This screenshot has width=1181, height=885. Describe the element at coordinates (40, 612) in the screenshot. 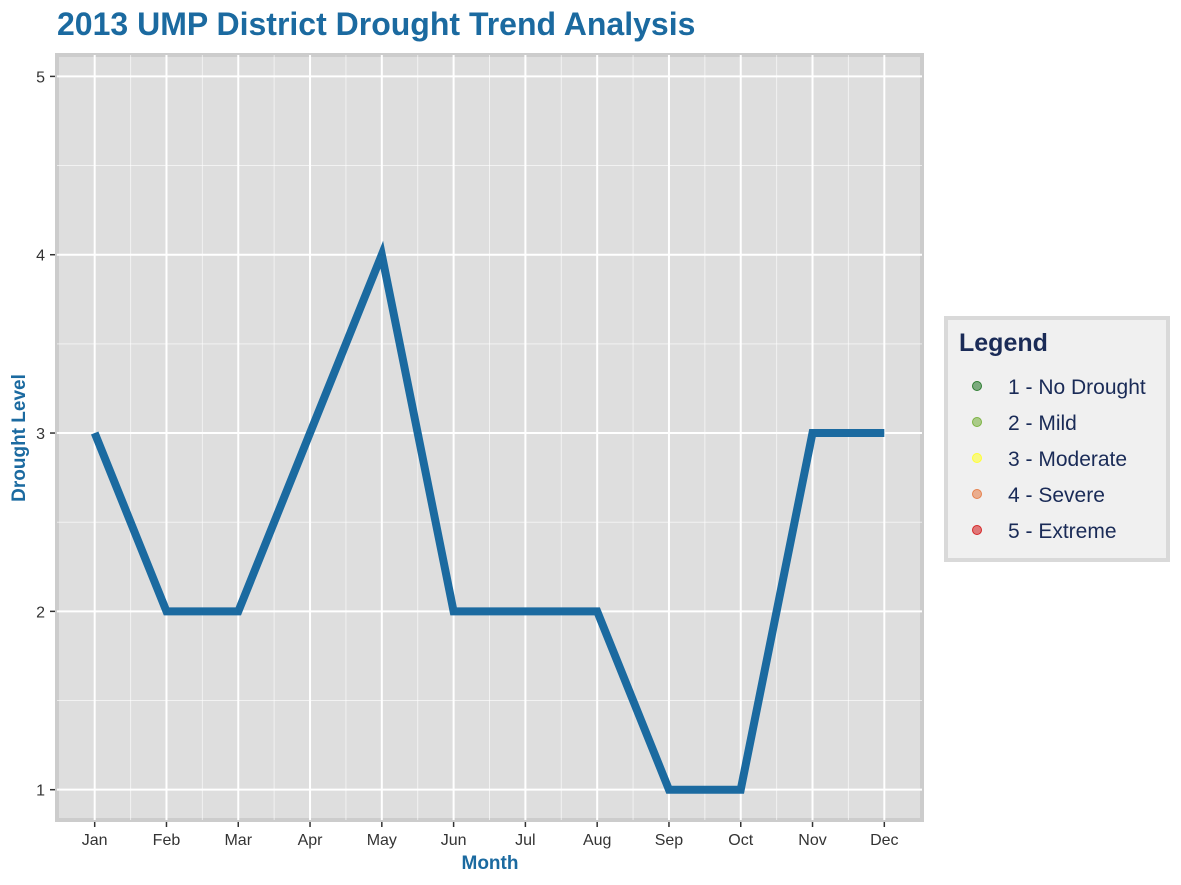

I see `y-tick-label: 2` at that location.